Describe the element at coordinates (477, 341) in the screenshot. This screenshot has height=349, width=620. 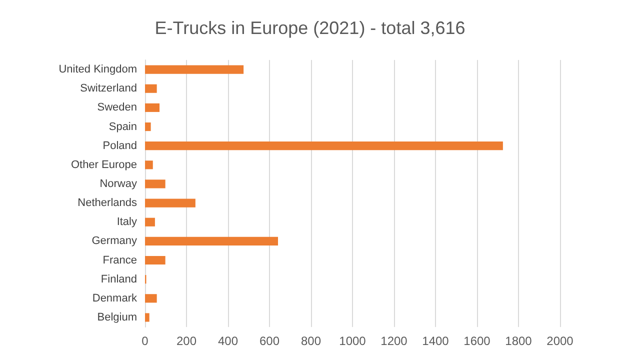
I see `x-tick-label: 1600` at that location.